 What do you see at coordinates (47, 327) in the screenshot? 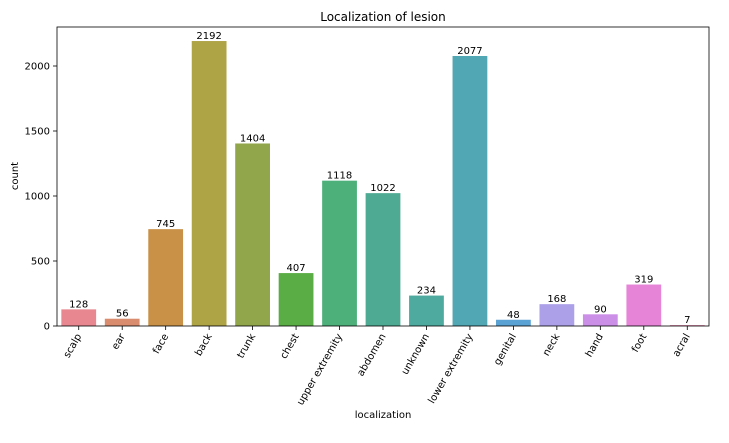
I see `y-tick-label: 0` at bounding box center [47, 327].